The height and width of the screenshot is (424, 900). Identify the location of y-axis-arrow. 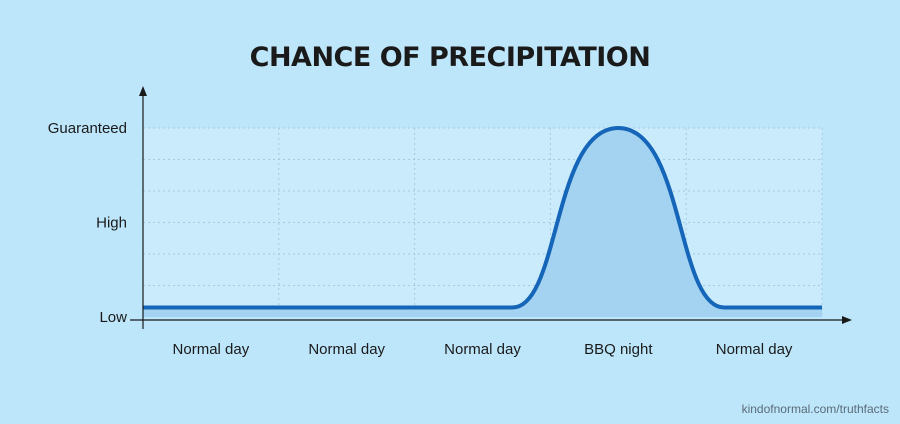
(143, 91).